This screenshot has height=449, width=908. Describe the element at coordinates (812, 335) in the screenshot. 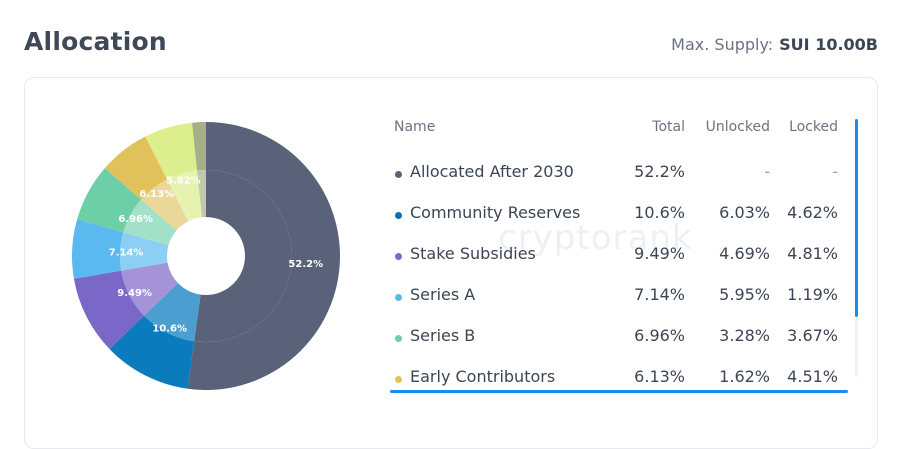

I see `row-locked: 3.67%` at that location.